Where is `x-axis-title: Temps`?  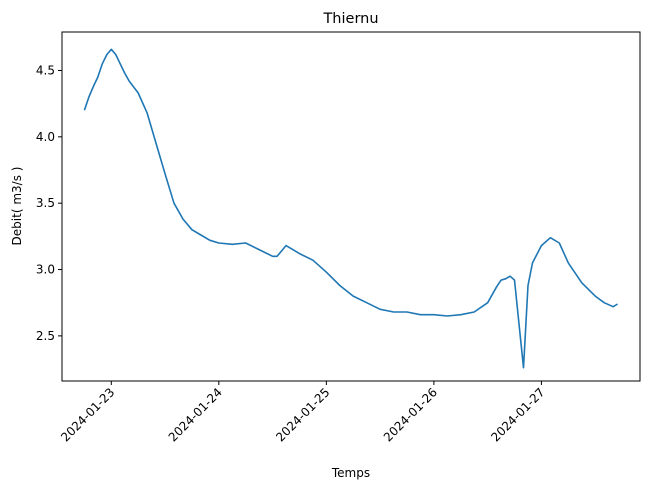
x-axis-title: Temps is located at coordinates (350, 473).